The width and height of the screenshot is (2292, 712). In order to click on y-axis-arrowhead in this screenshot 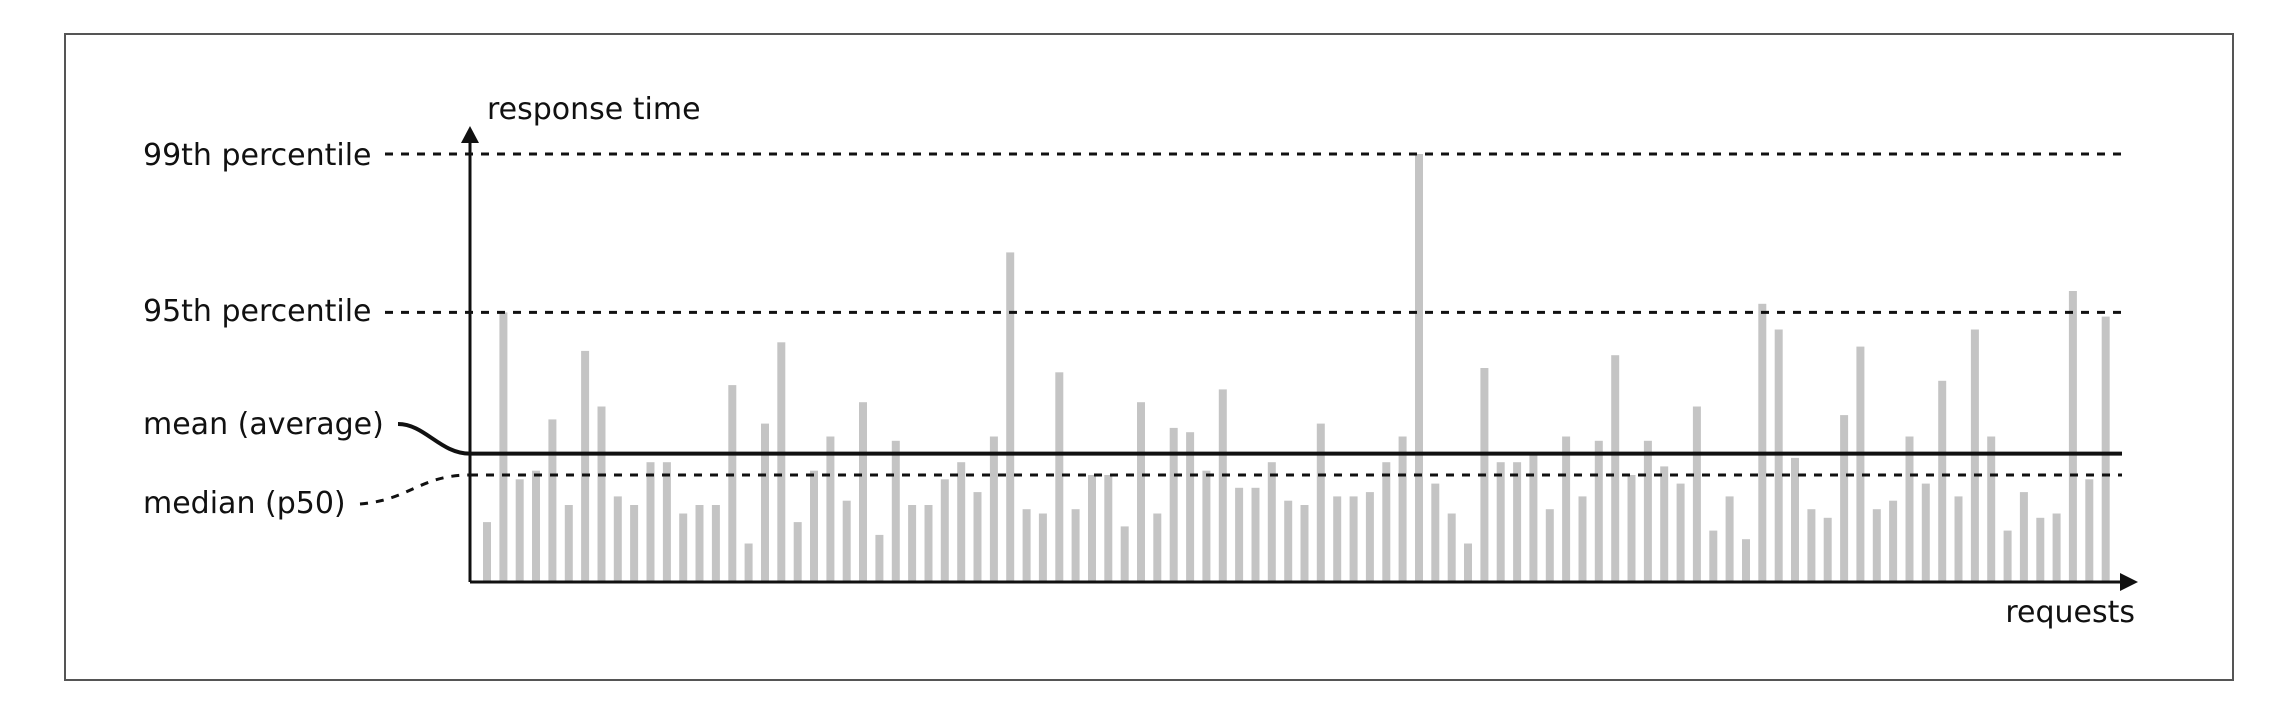, I will do `click(470, 134)`.